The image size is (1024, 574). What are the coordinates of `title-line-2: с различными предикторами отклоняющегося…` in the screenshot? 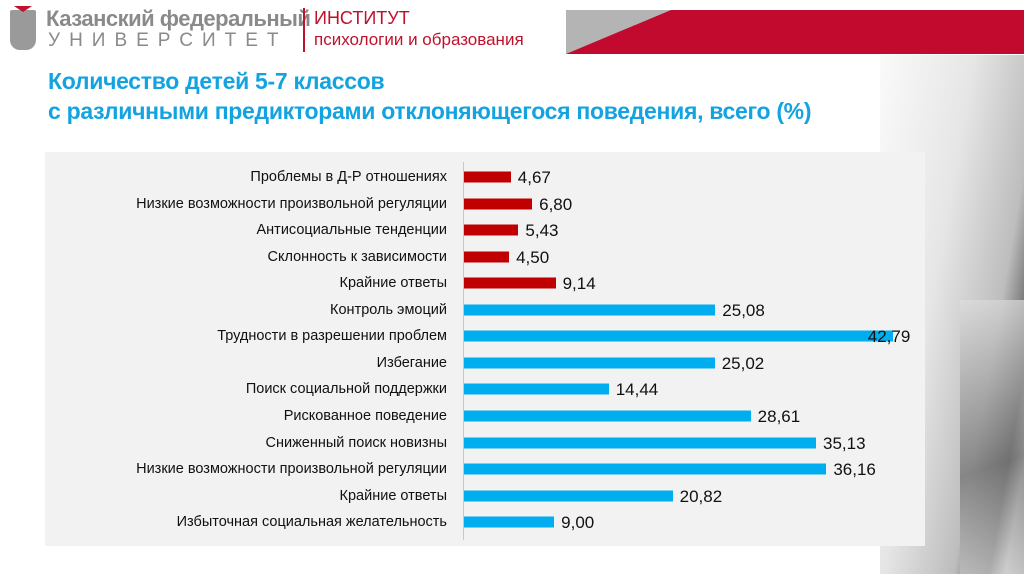 It's located at (430, 111).